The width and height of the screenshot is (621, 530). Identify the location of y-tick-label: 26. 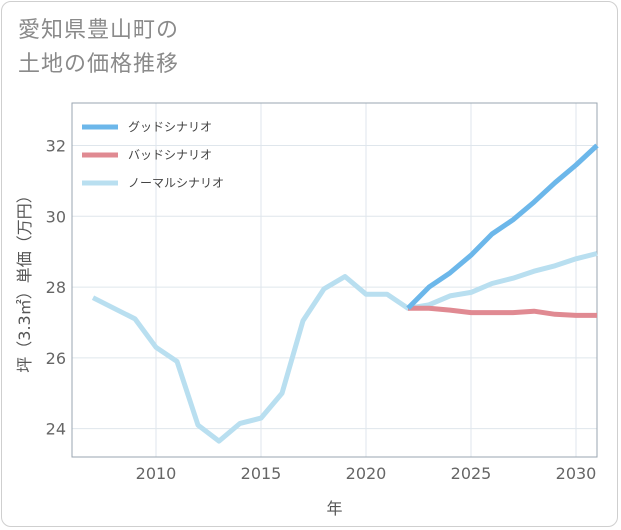
(56, 358).